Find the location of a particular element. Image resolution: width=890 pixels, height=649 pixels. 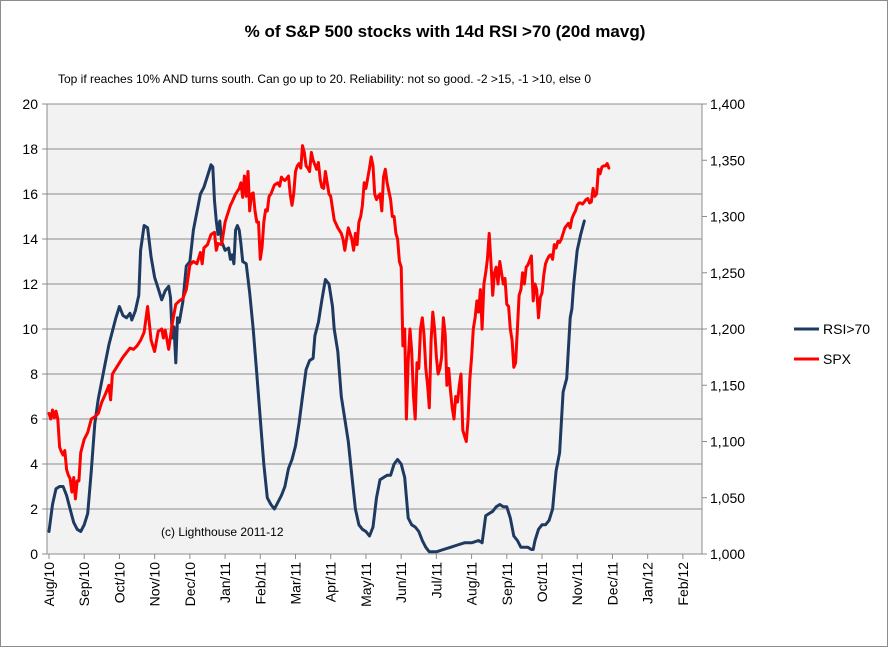

left-tick-label: 20 is located at coordinates (30, 104).